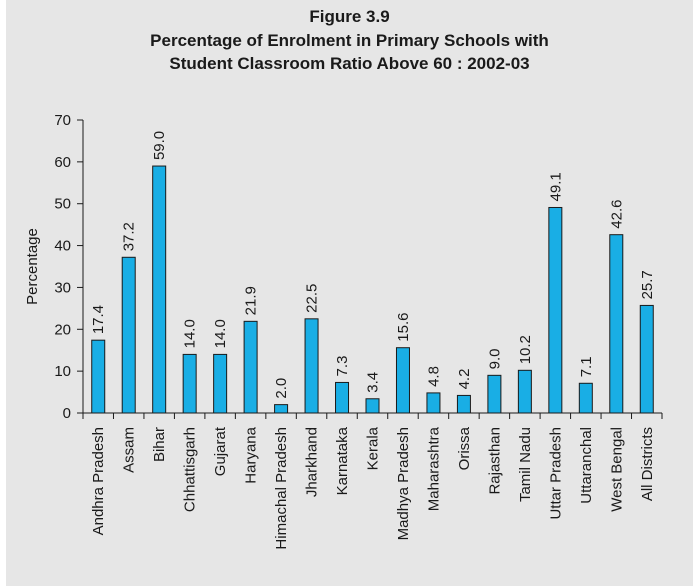 This screenshot has width=693, height=586. Describe the element at coordinates (98, 481) in the screenshot. I see `category-label: Andhra Pradesh` at that location.